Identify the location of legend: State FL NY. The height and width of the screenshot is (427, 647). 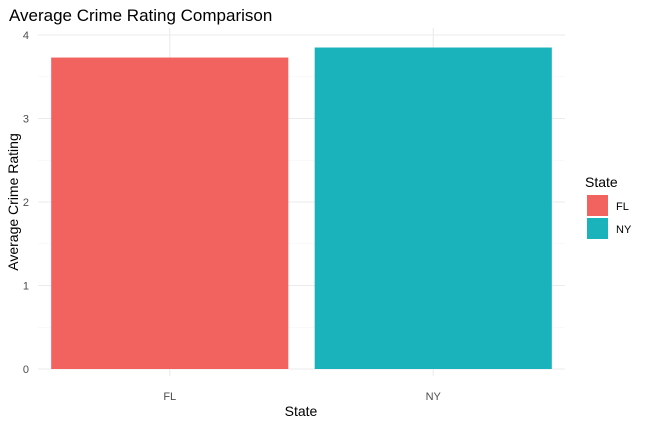
(608, 206).